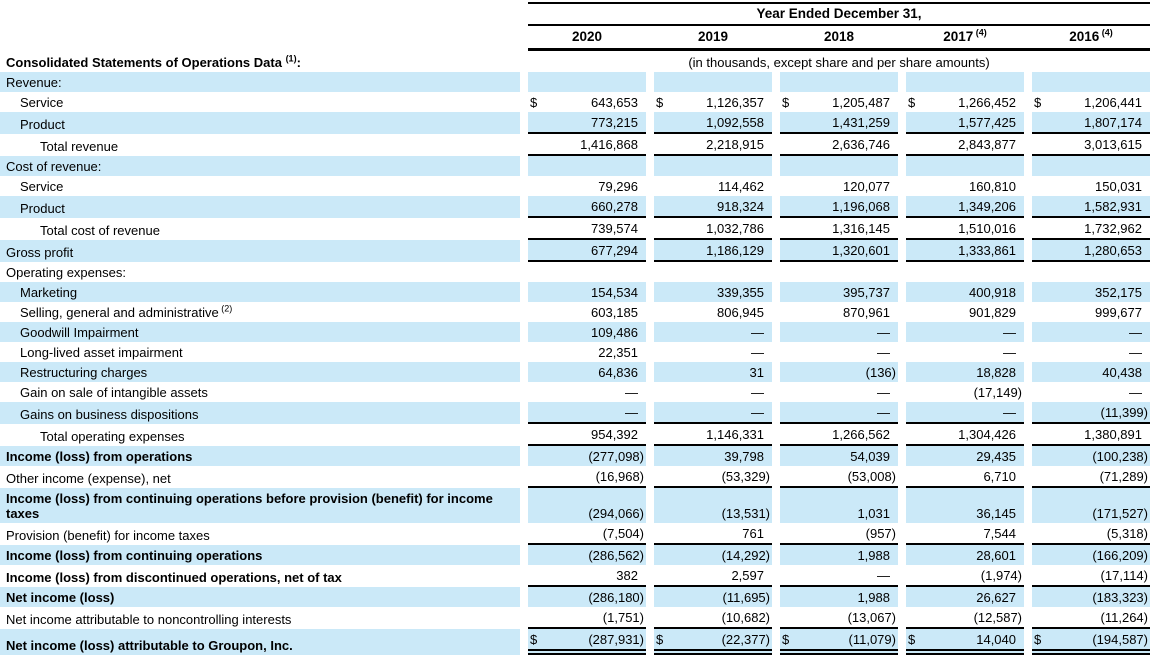 The image size is (1171, 655). Describe the element at coordinates (587, 576) in the screenshot. I see `value-cell: 382` at that location.